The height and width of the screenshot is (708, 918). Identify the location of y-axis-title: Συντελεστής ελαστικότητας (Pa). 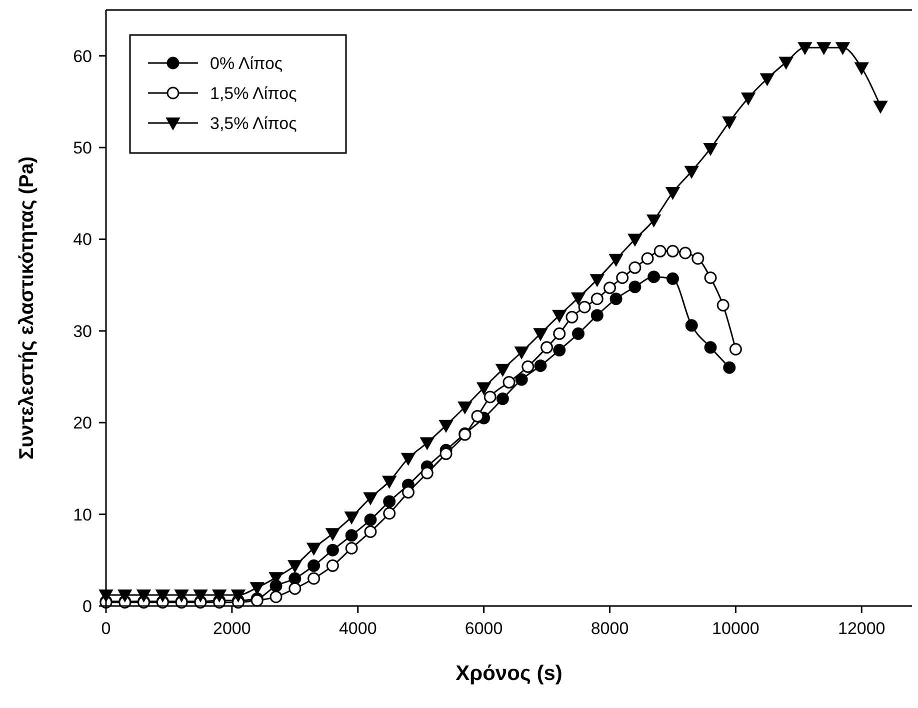
(27, 308).